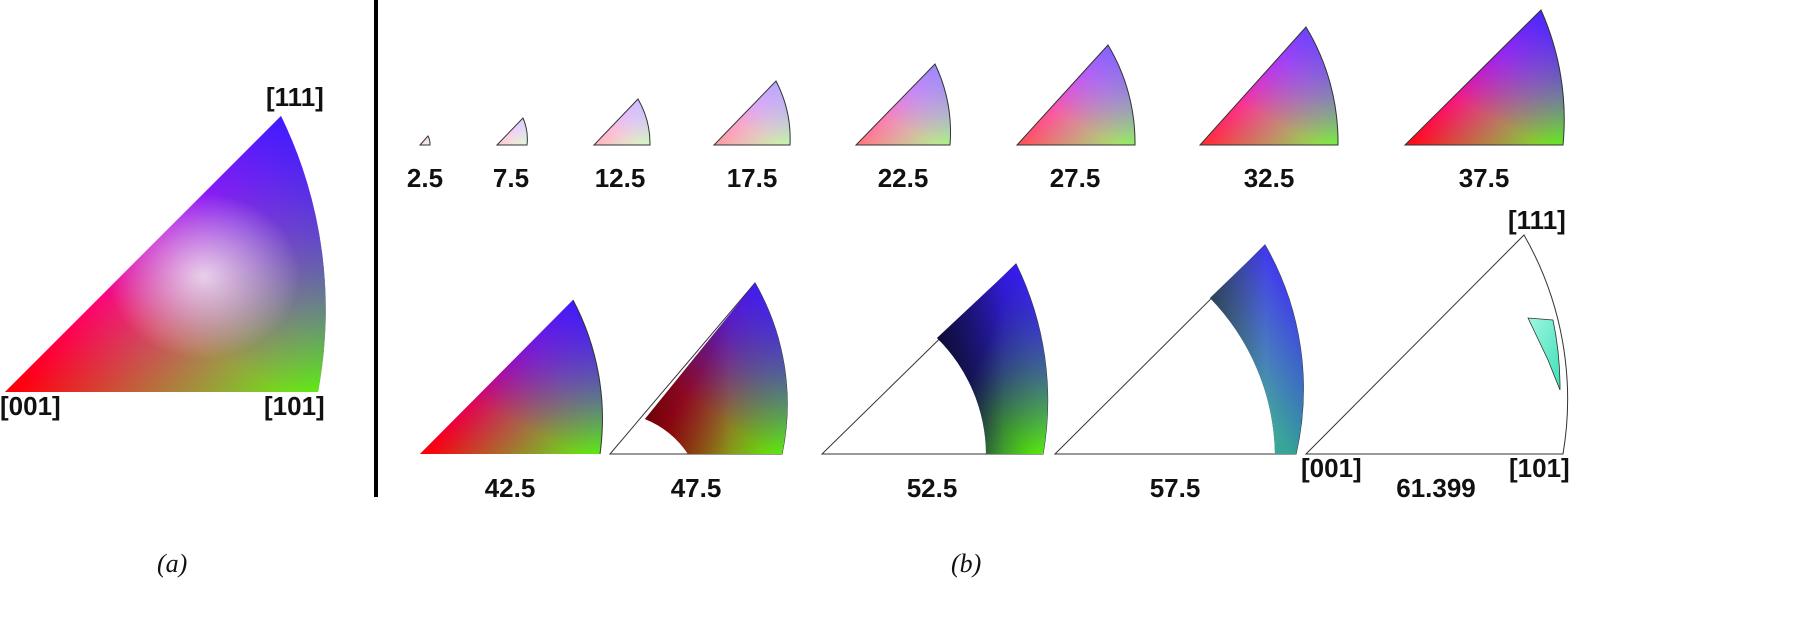 This screenshot has height=631, width=1800. Describe the element at coordinates (511, 178) in the screenshot. I see `value-label: 7.5` at that location.